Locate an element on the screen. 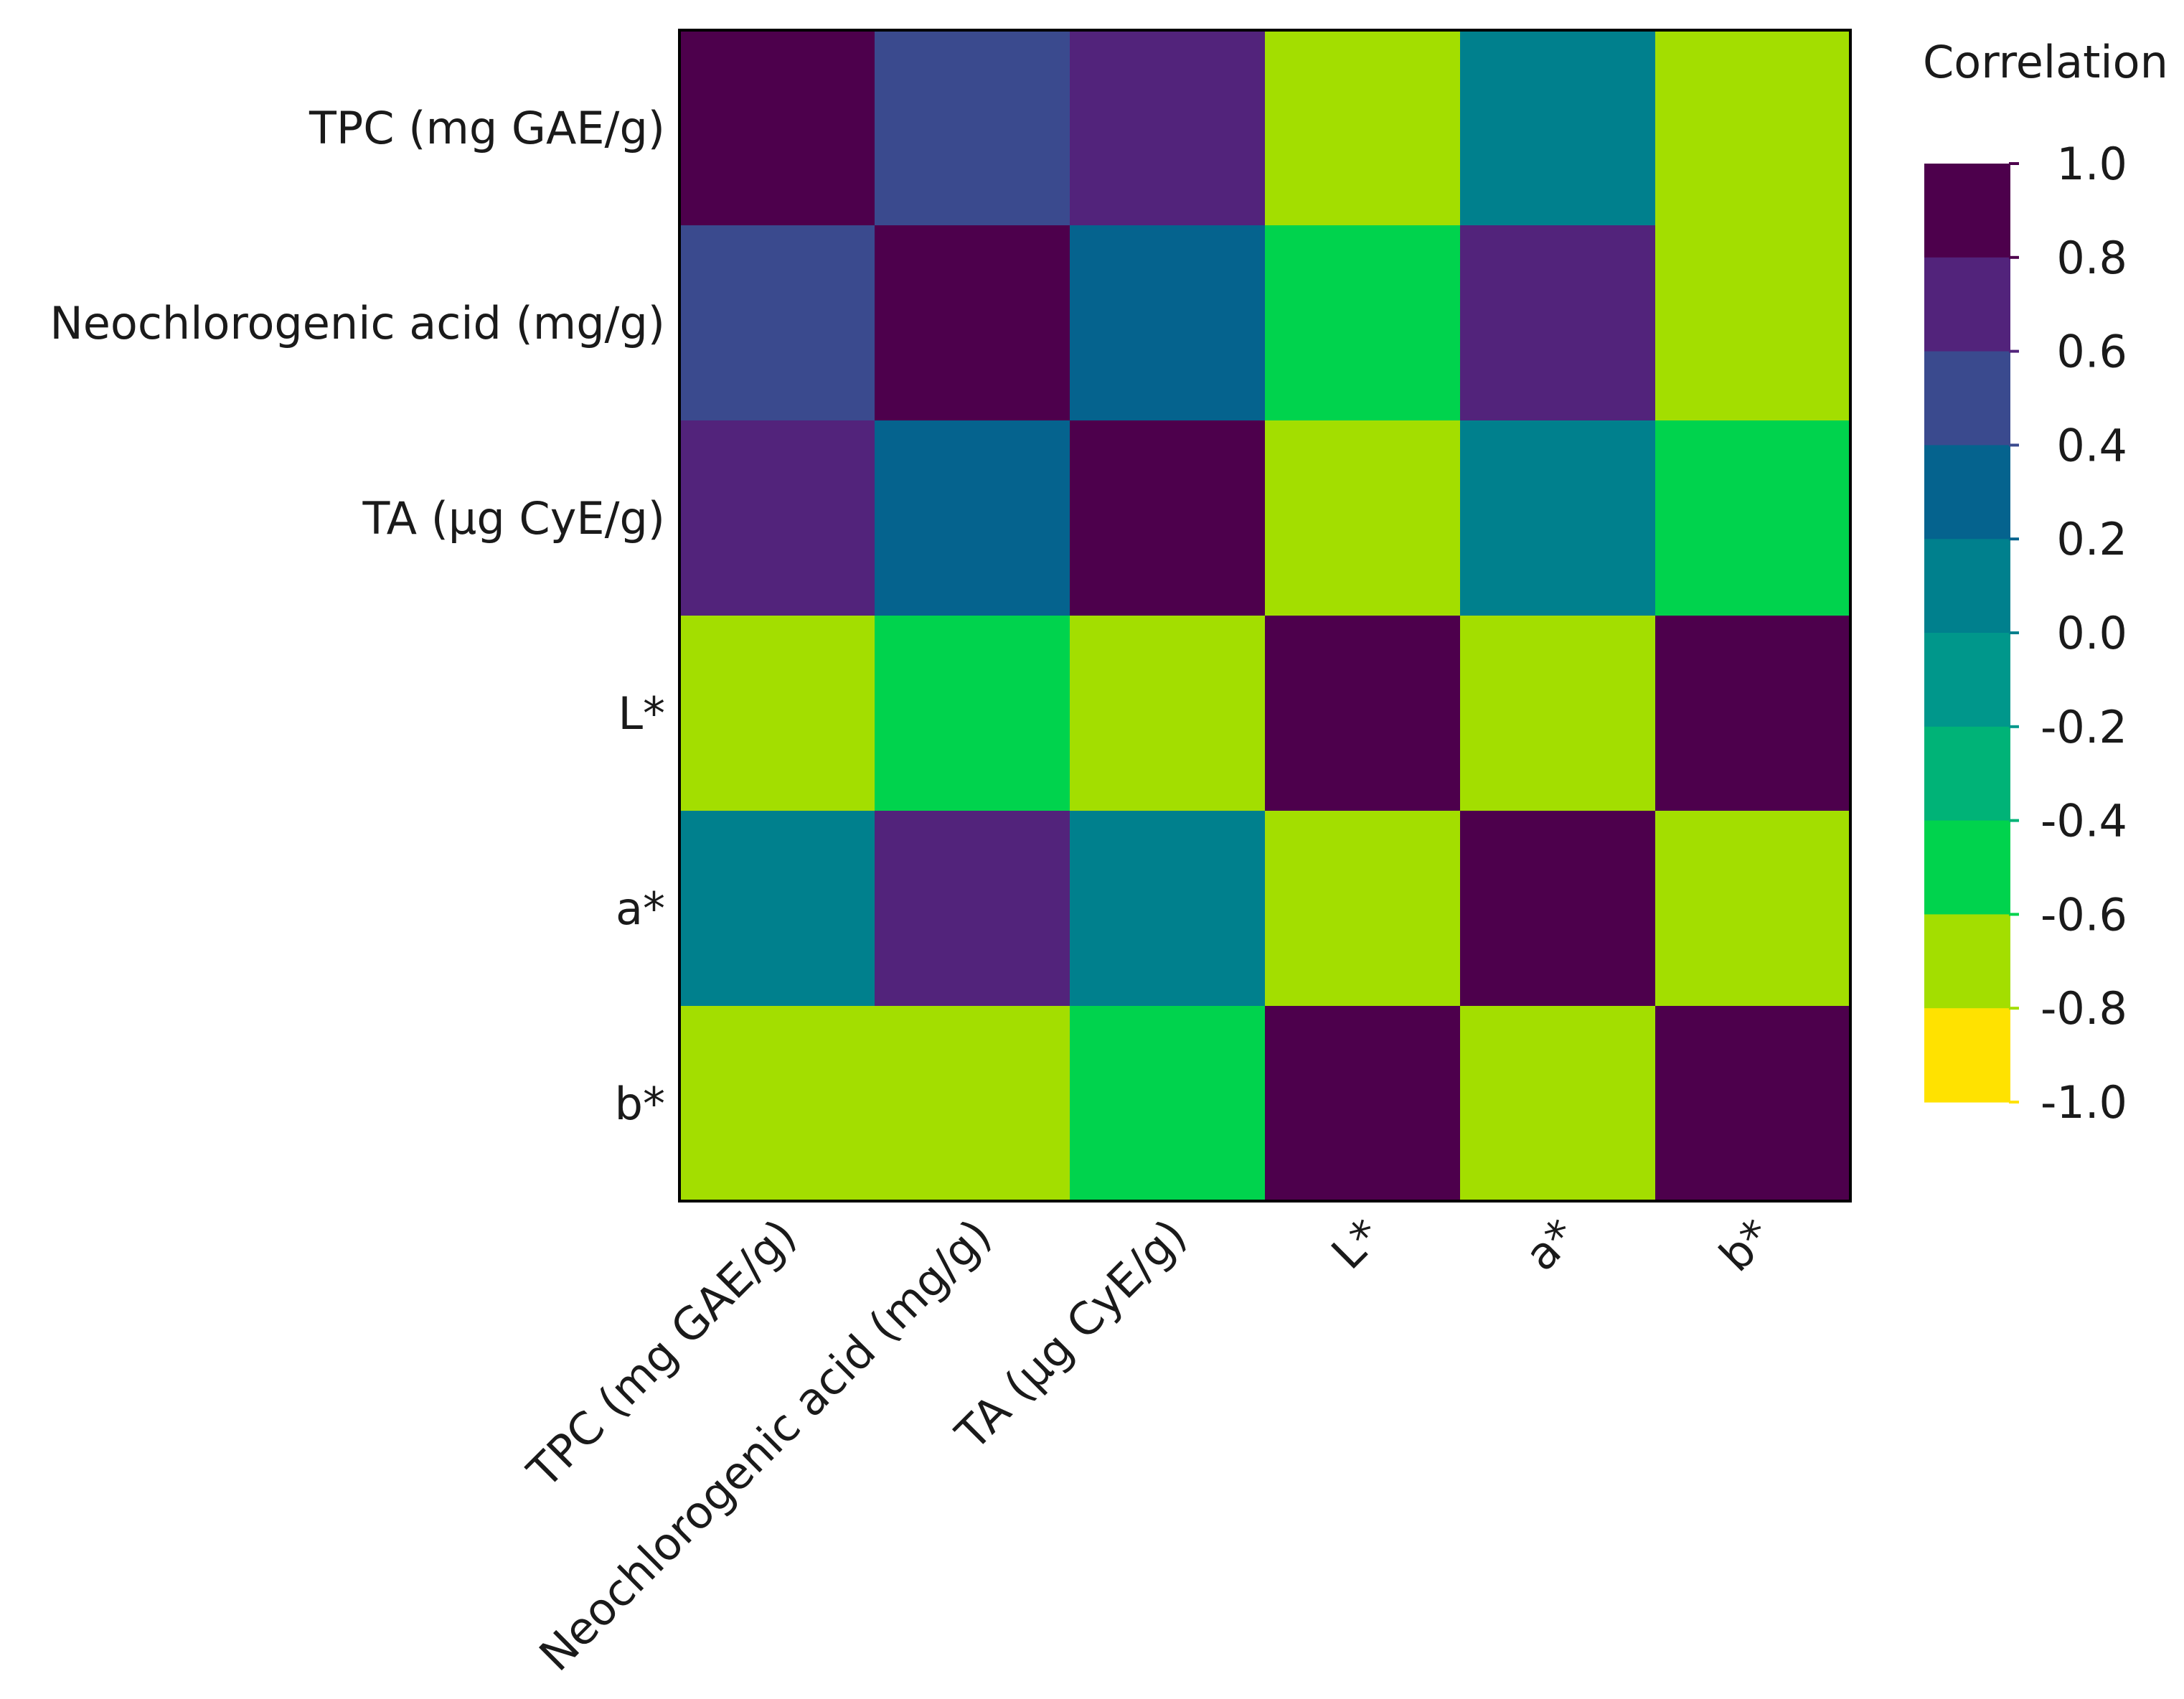 The image size is (2184, 1699). heatmap-cell-r2-c1 is located at coordinates (972, 518).